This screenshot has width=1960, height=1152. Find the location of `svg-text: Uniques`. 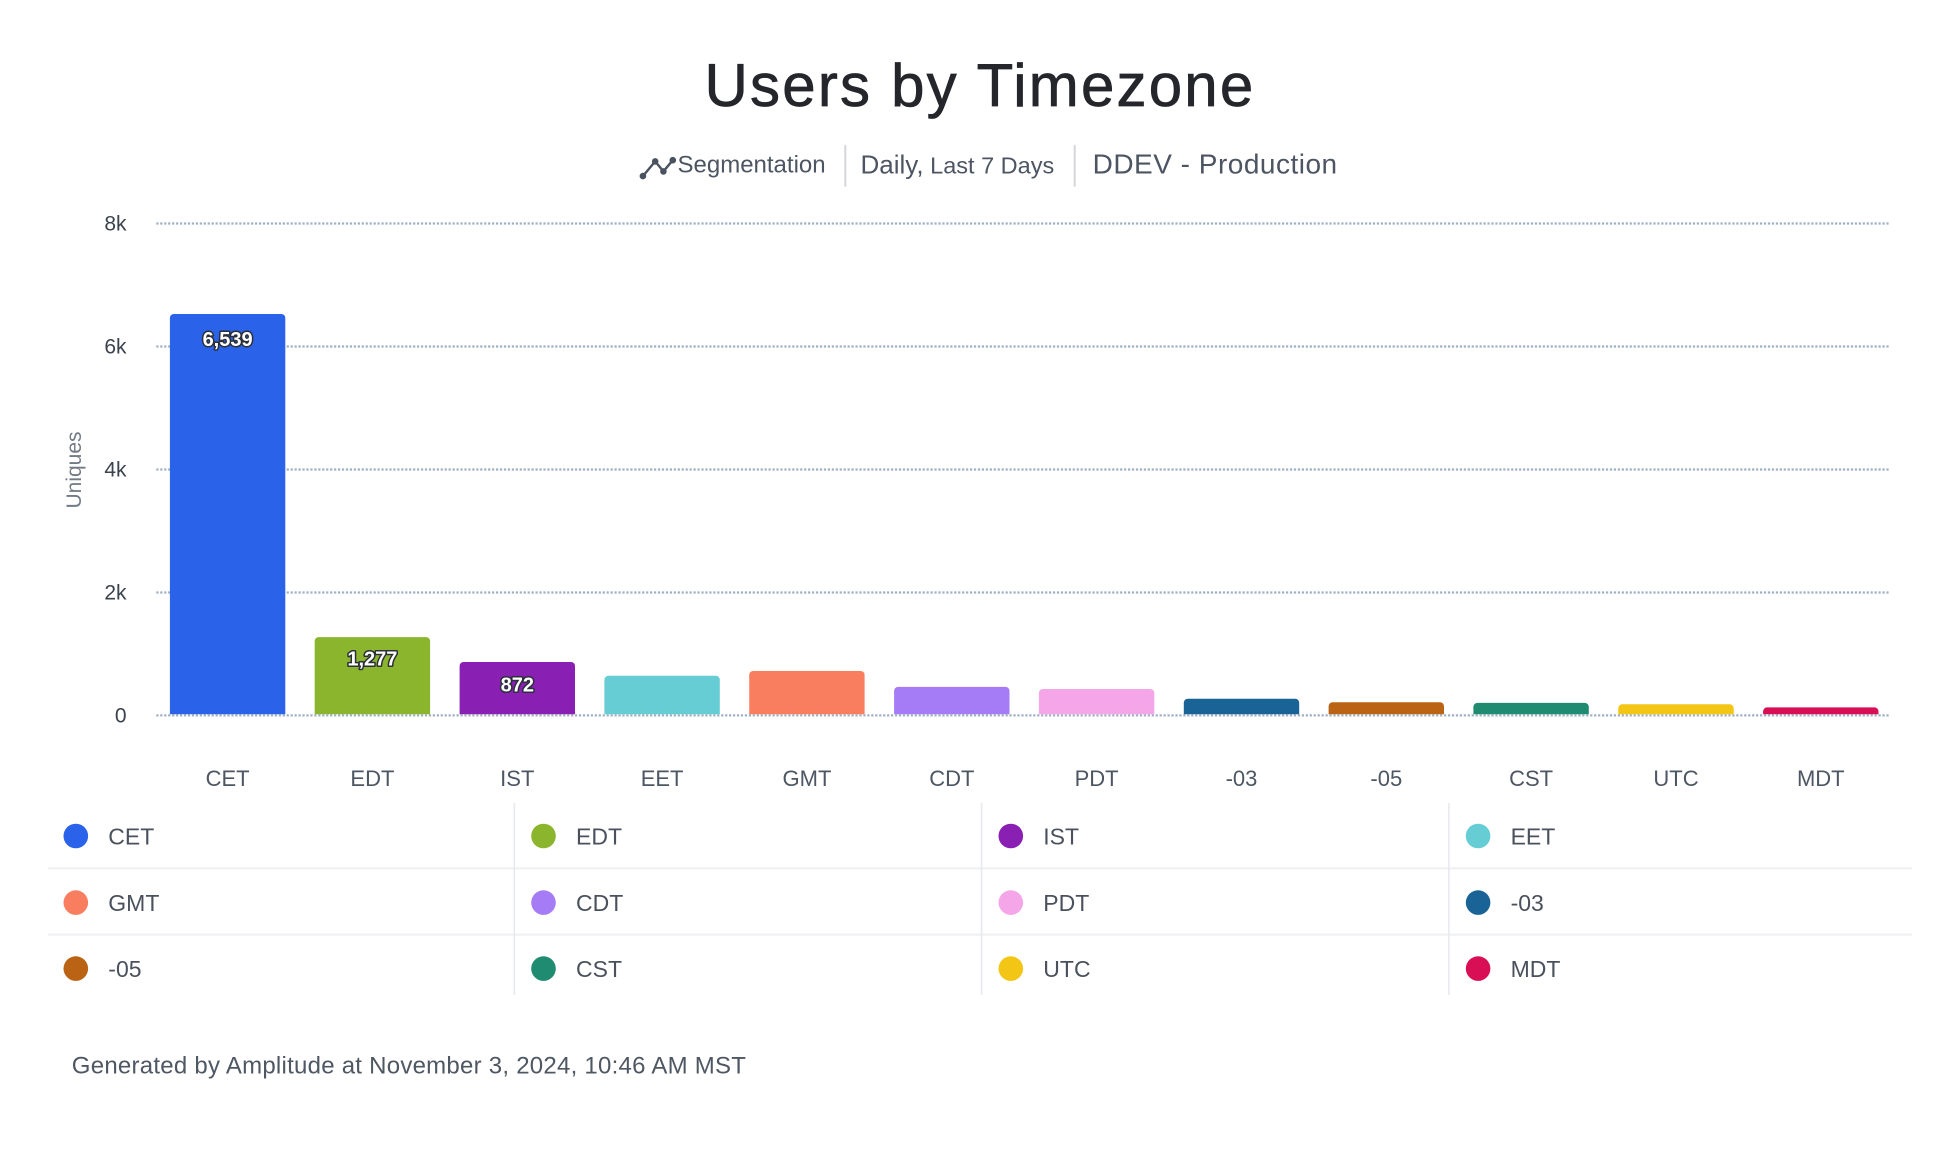

svg-text: Uniques is located at coordinates (74, 469).